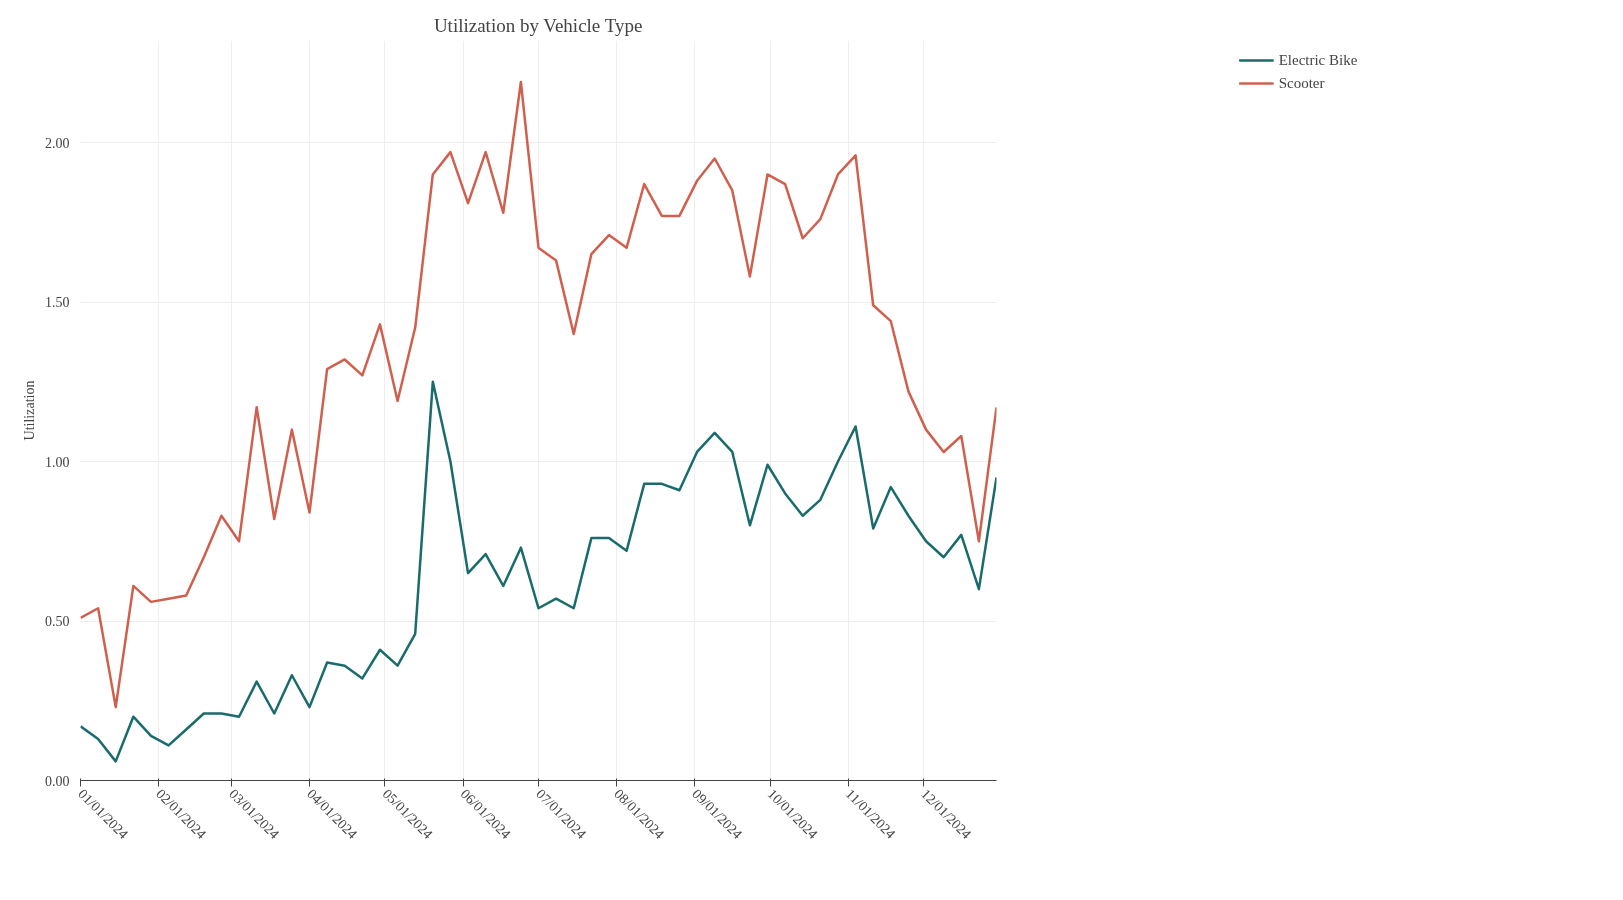 Image resolution: width=1623 pixels, height=900 pixels. I want to click on y-tick-label: 2.00, so click(57, 143).